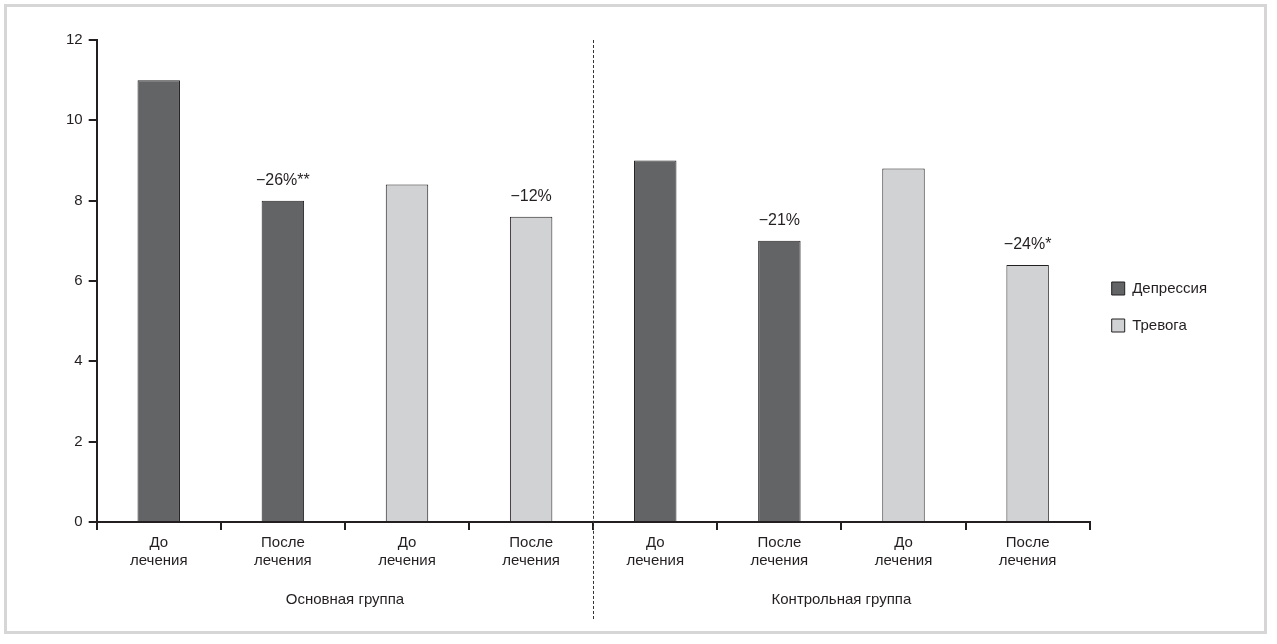 This screenshot has width=1277, height=644. Describe the element at coordinates (74, 119) in the screenshot. I see `y-tick-label: 10` at that location.